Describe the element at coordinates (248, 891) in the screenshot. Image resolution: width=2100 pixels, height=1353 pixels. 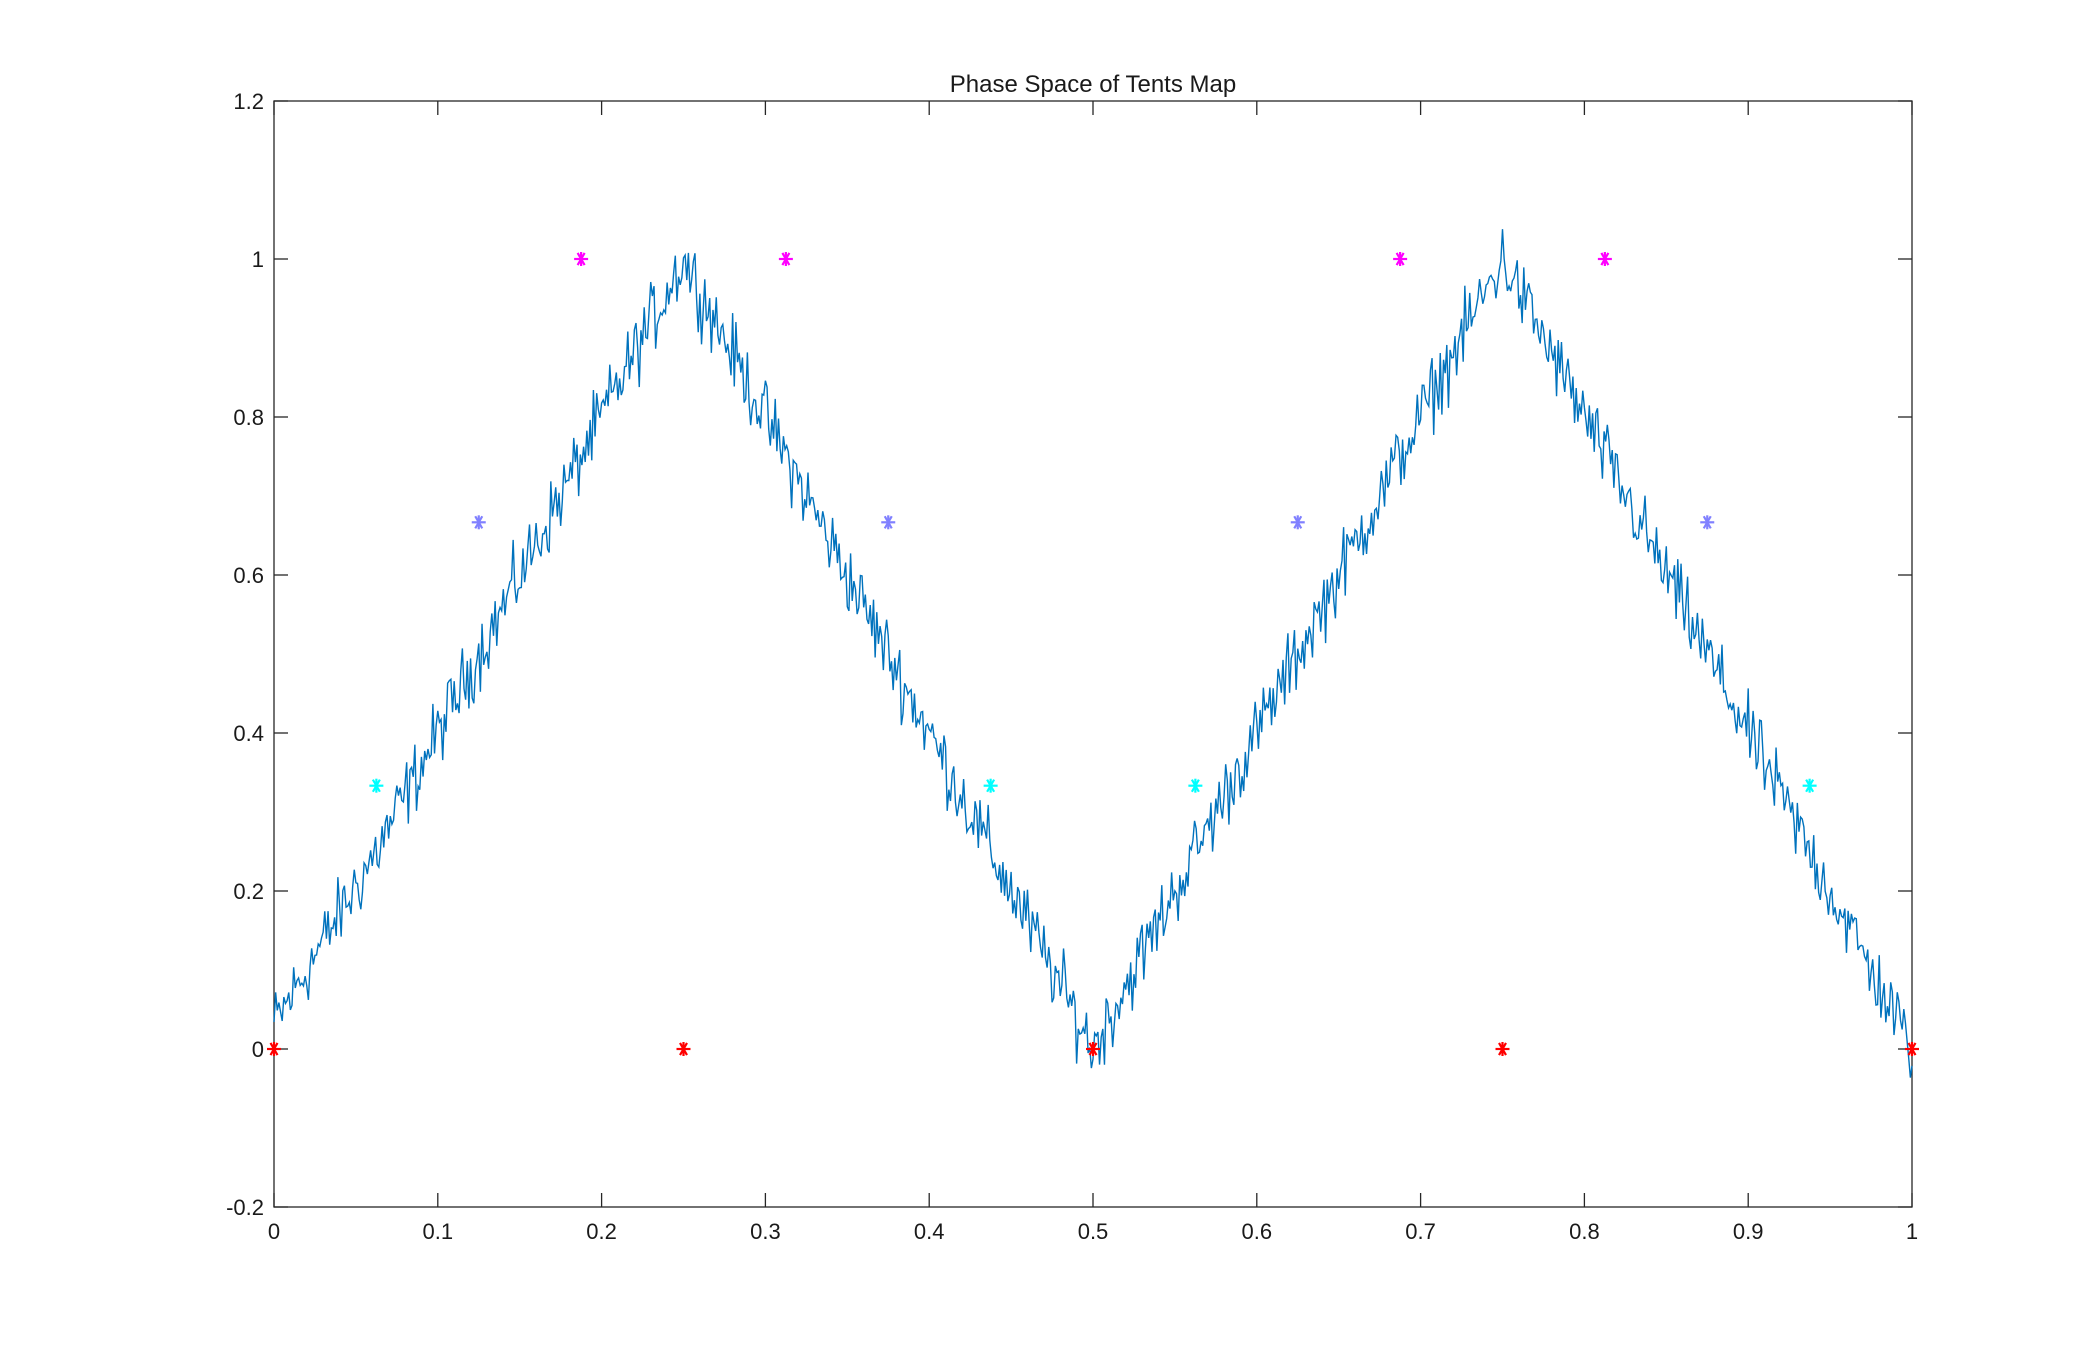
I see `y-tick-label: 0.2` at that location.